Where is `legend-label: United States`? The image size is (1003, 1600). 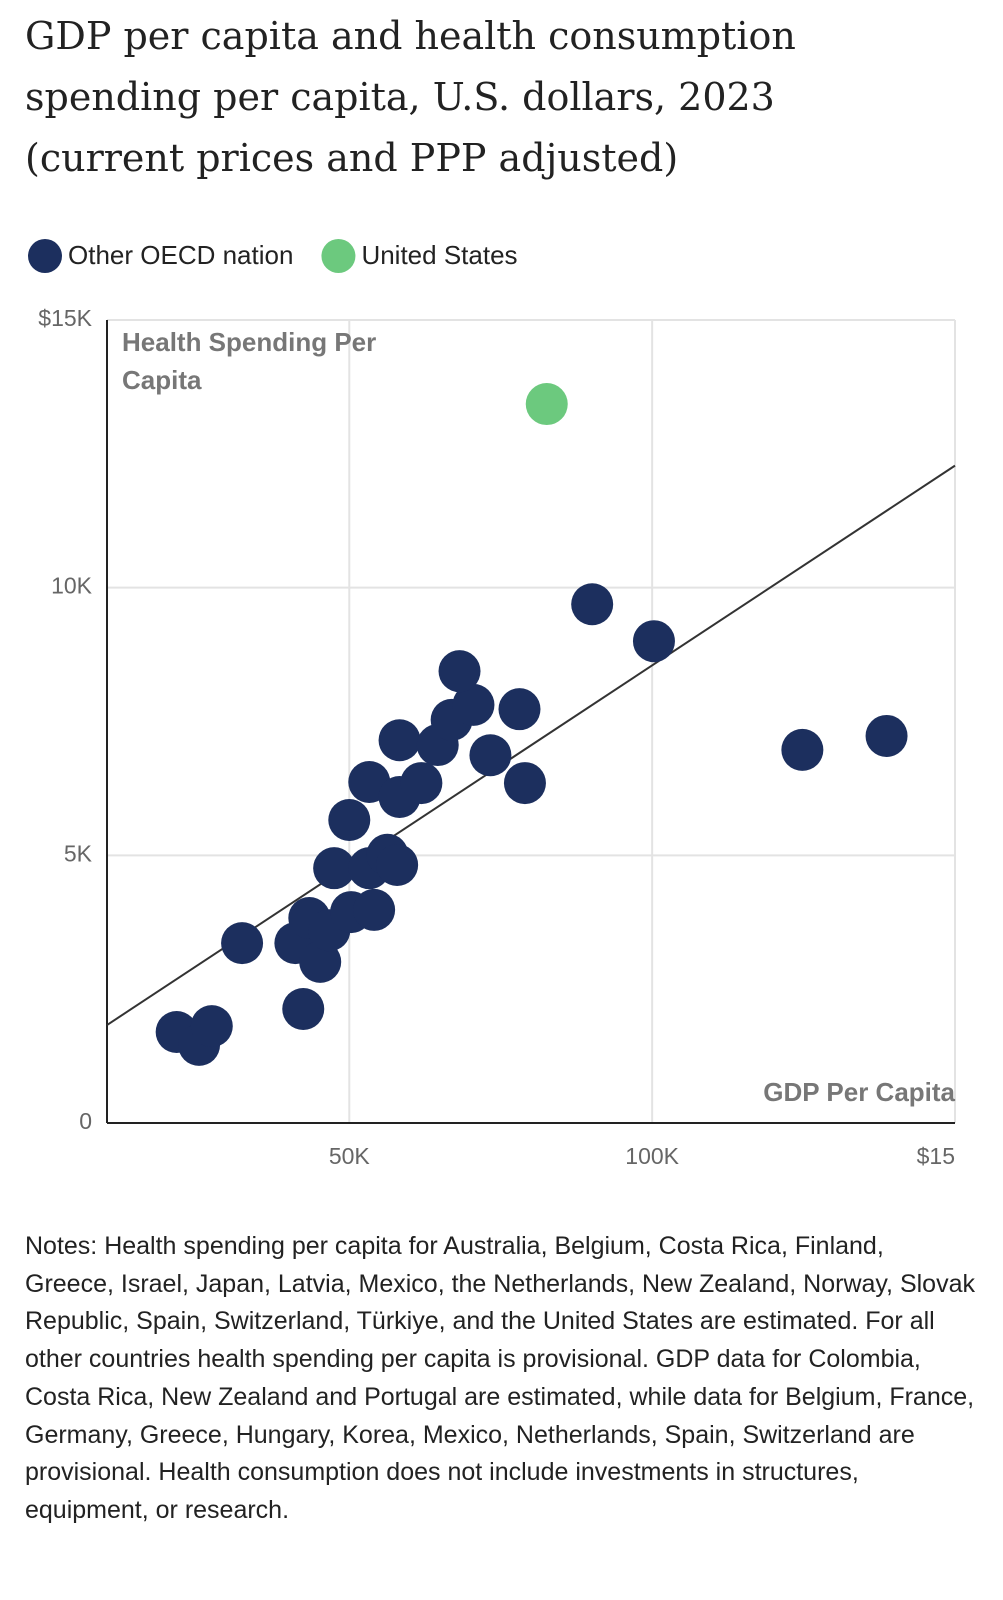
legend-label: United States is located at coordinates (439, 255).